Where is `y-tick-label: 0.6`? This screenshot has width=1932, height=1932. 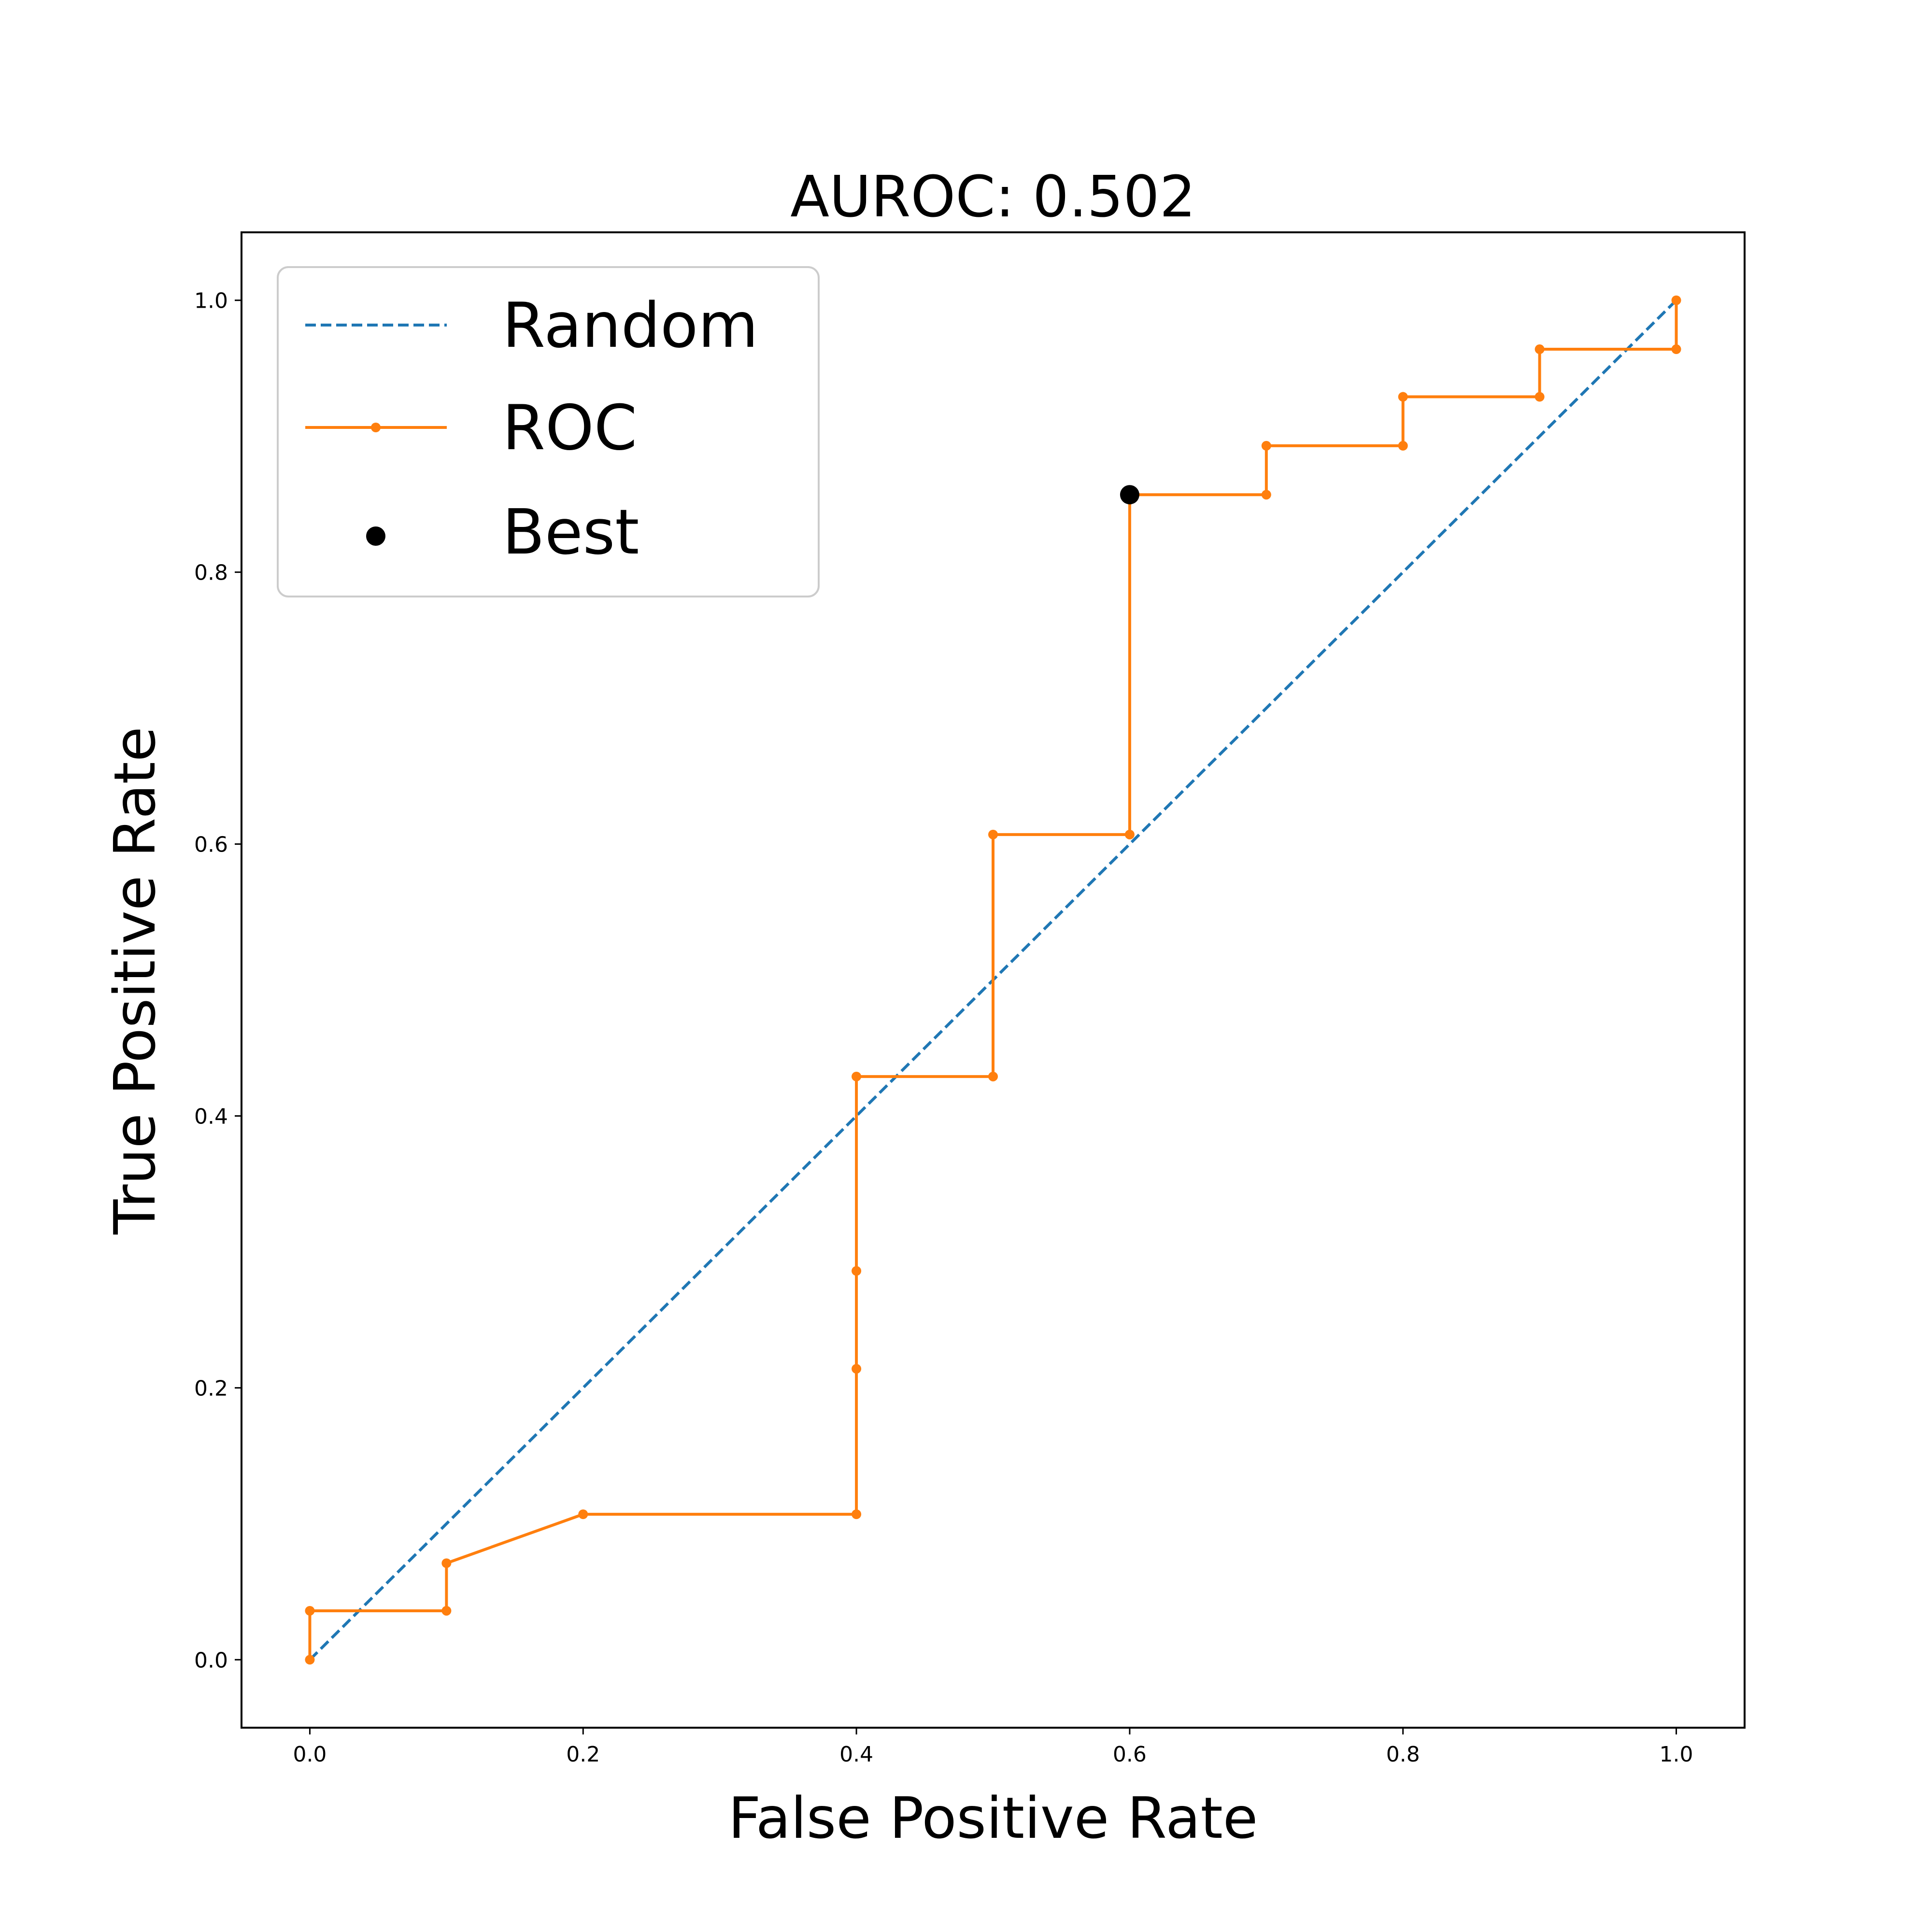
y-tick-label: 0.6 is located at coordinates (211, 845).